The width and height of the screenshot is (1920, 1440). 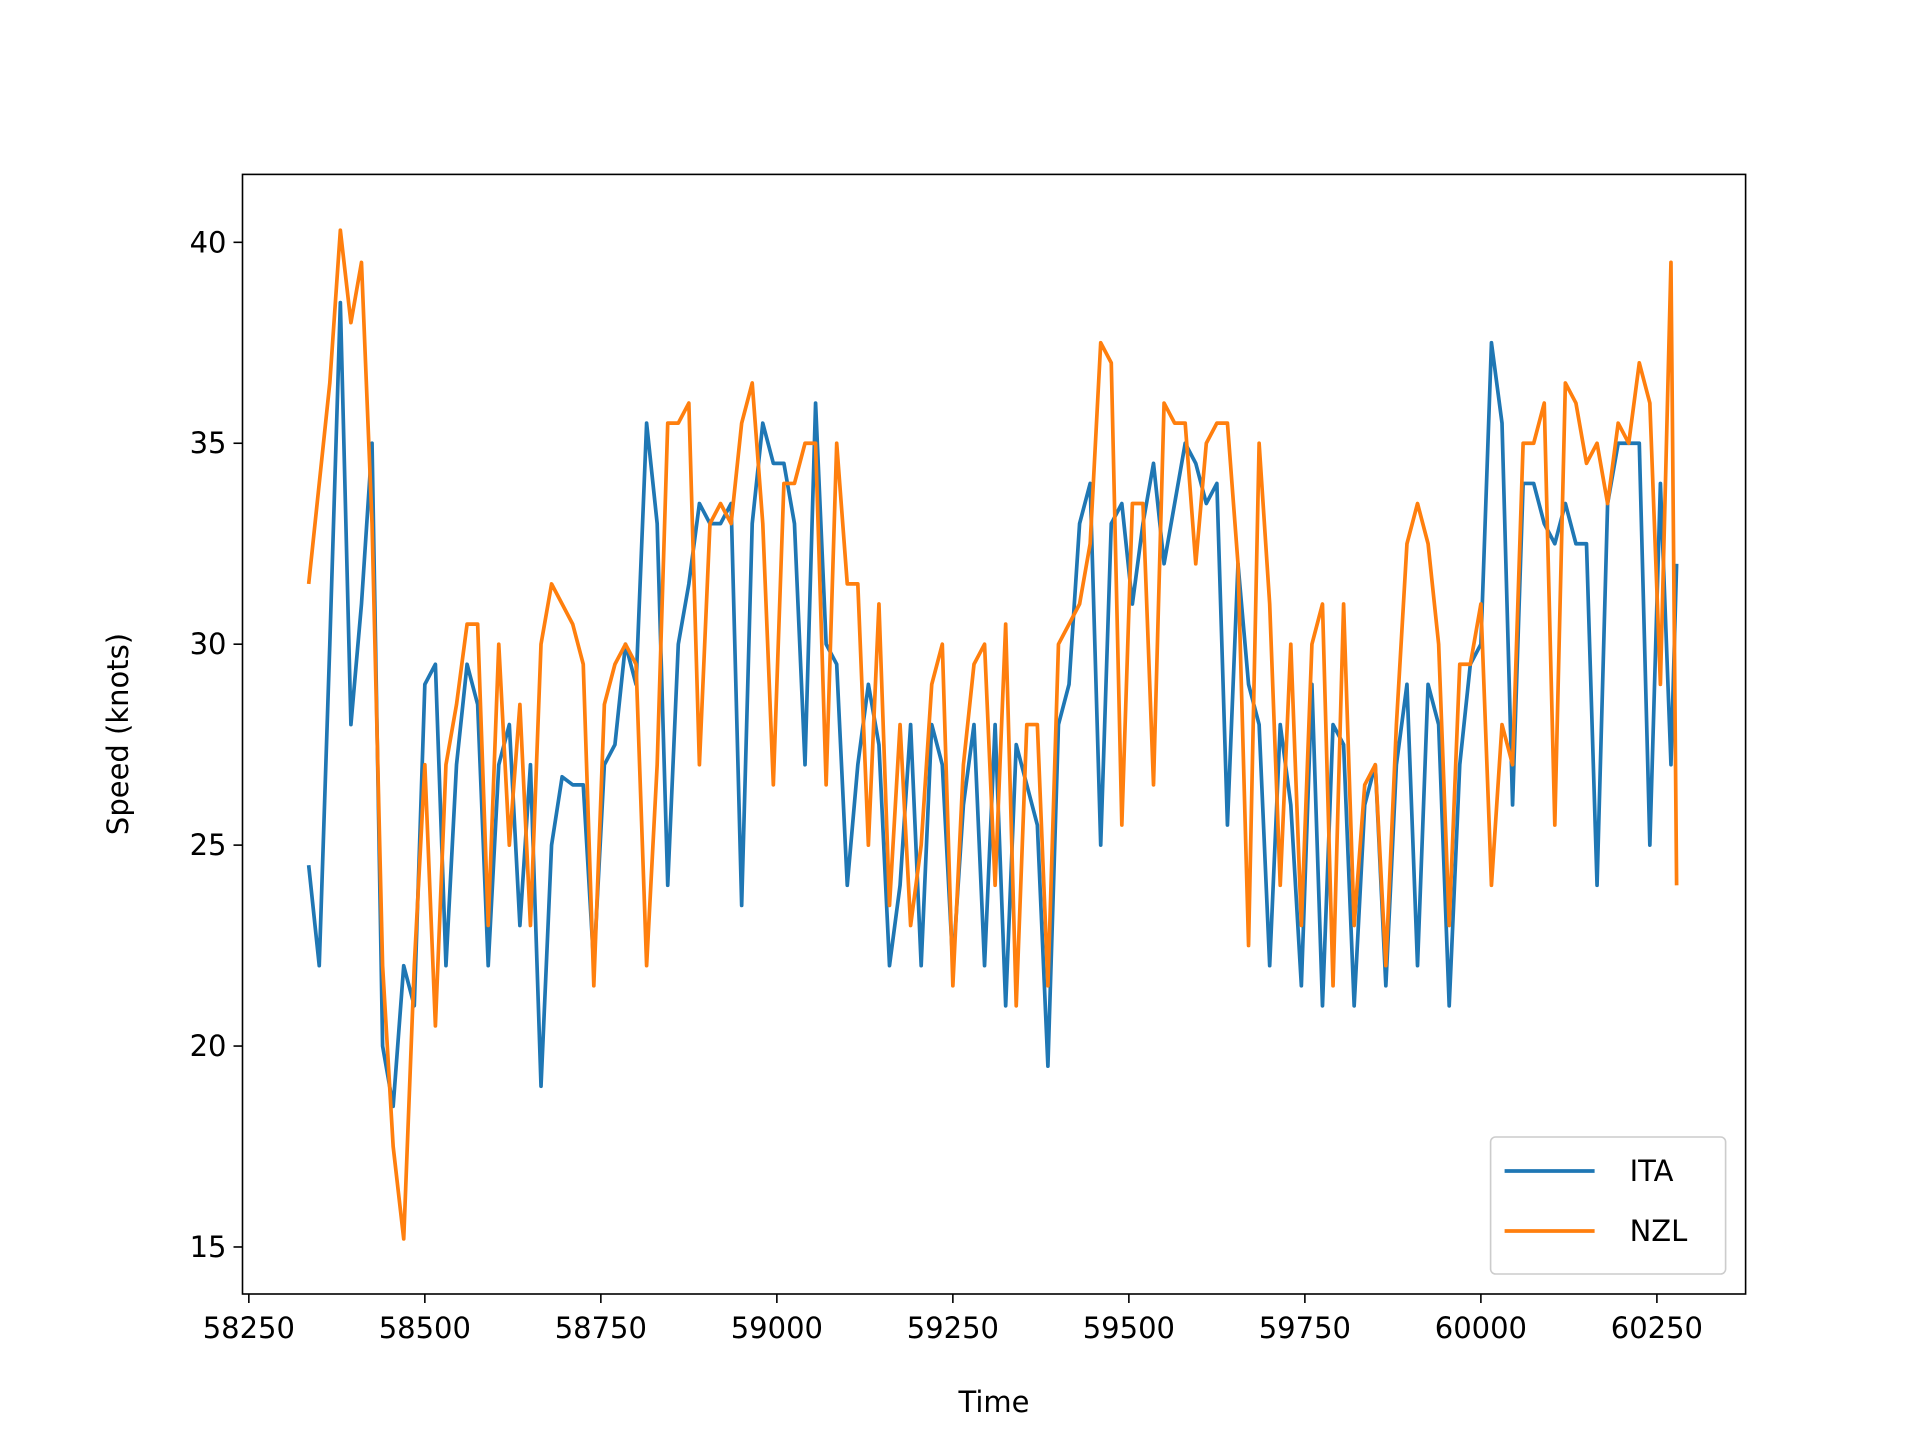 What do you see at coordinates (208, 1247) in the screenshot?
I see `y-tick-label: 15` at bounding box center [208, 1247].